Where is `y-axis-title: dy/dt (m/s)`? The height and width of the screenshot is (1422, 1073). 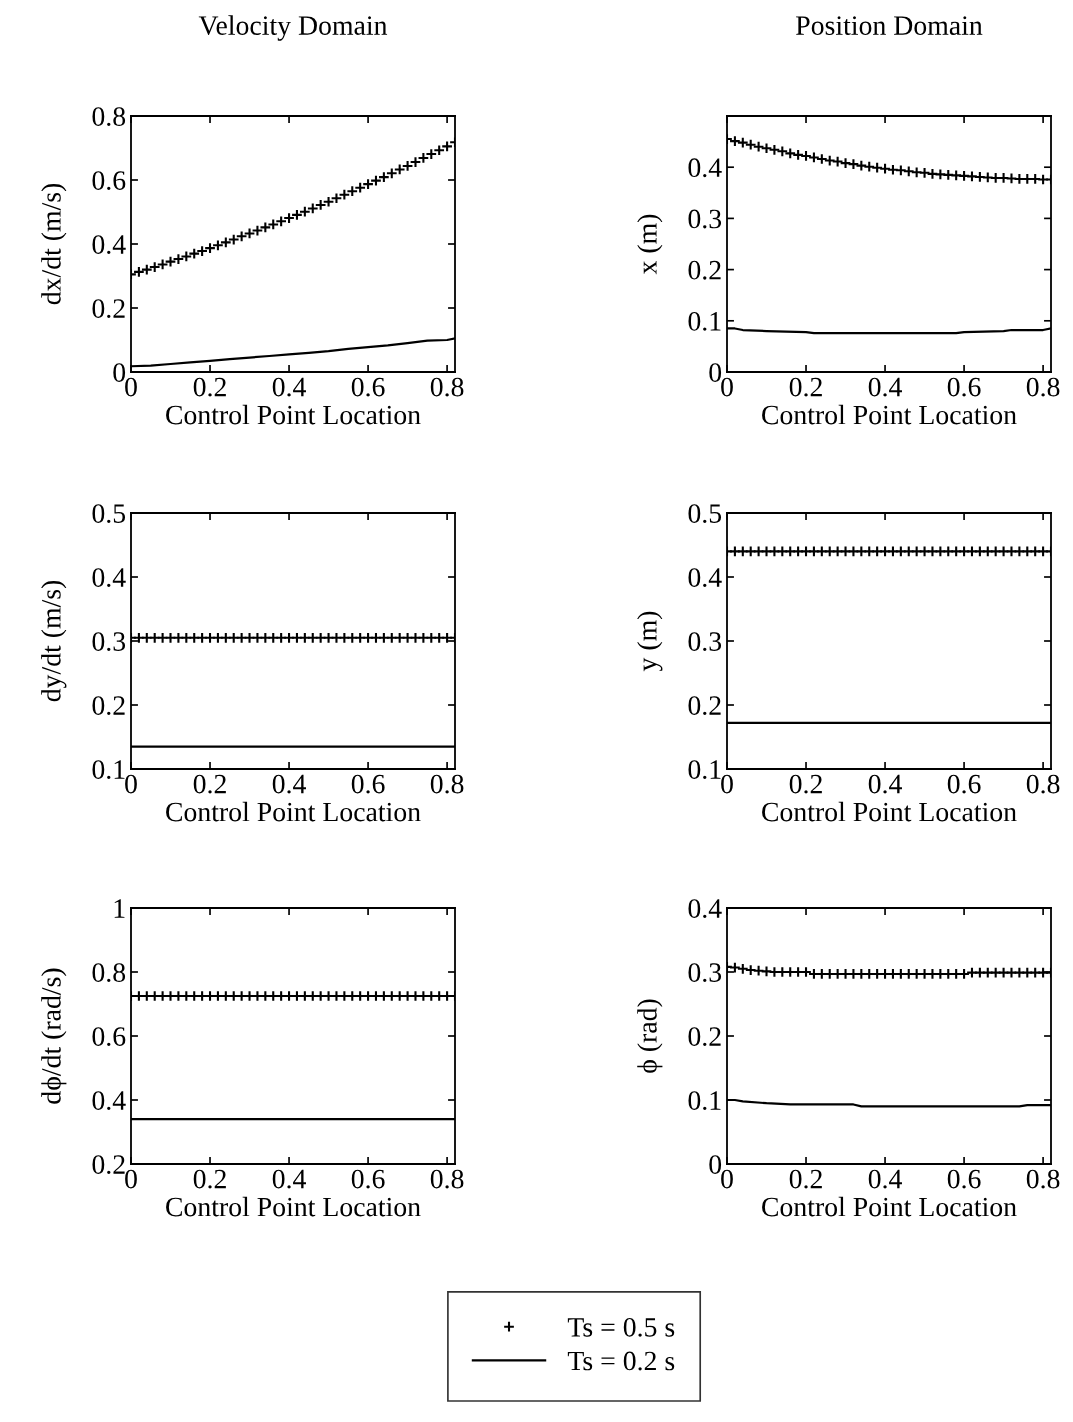 y-axis-title: dy/dt (m/s) is located at coordinates (54, 641).